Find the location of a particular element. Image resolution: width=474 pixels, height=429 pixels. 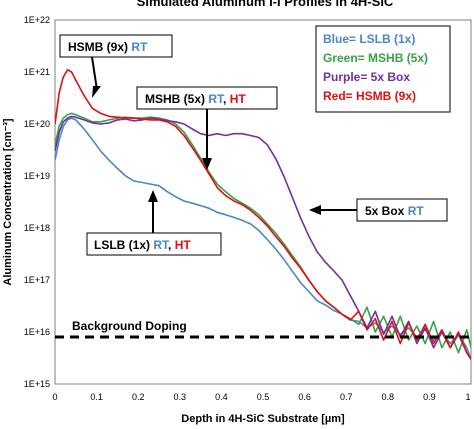

legend-entry-purple: Purple= 5x Box is located at coordinates (366, 77).